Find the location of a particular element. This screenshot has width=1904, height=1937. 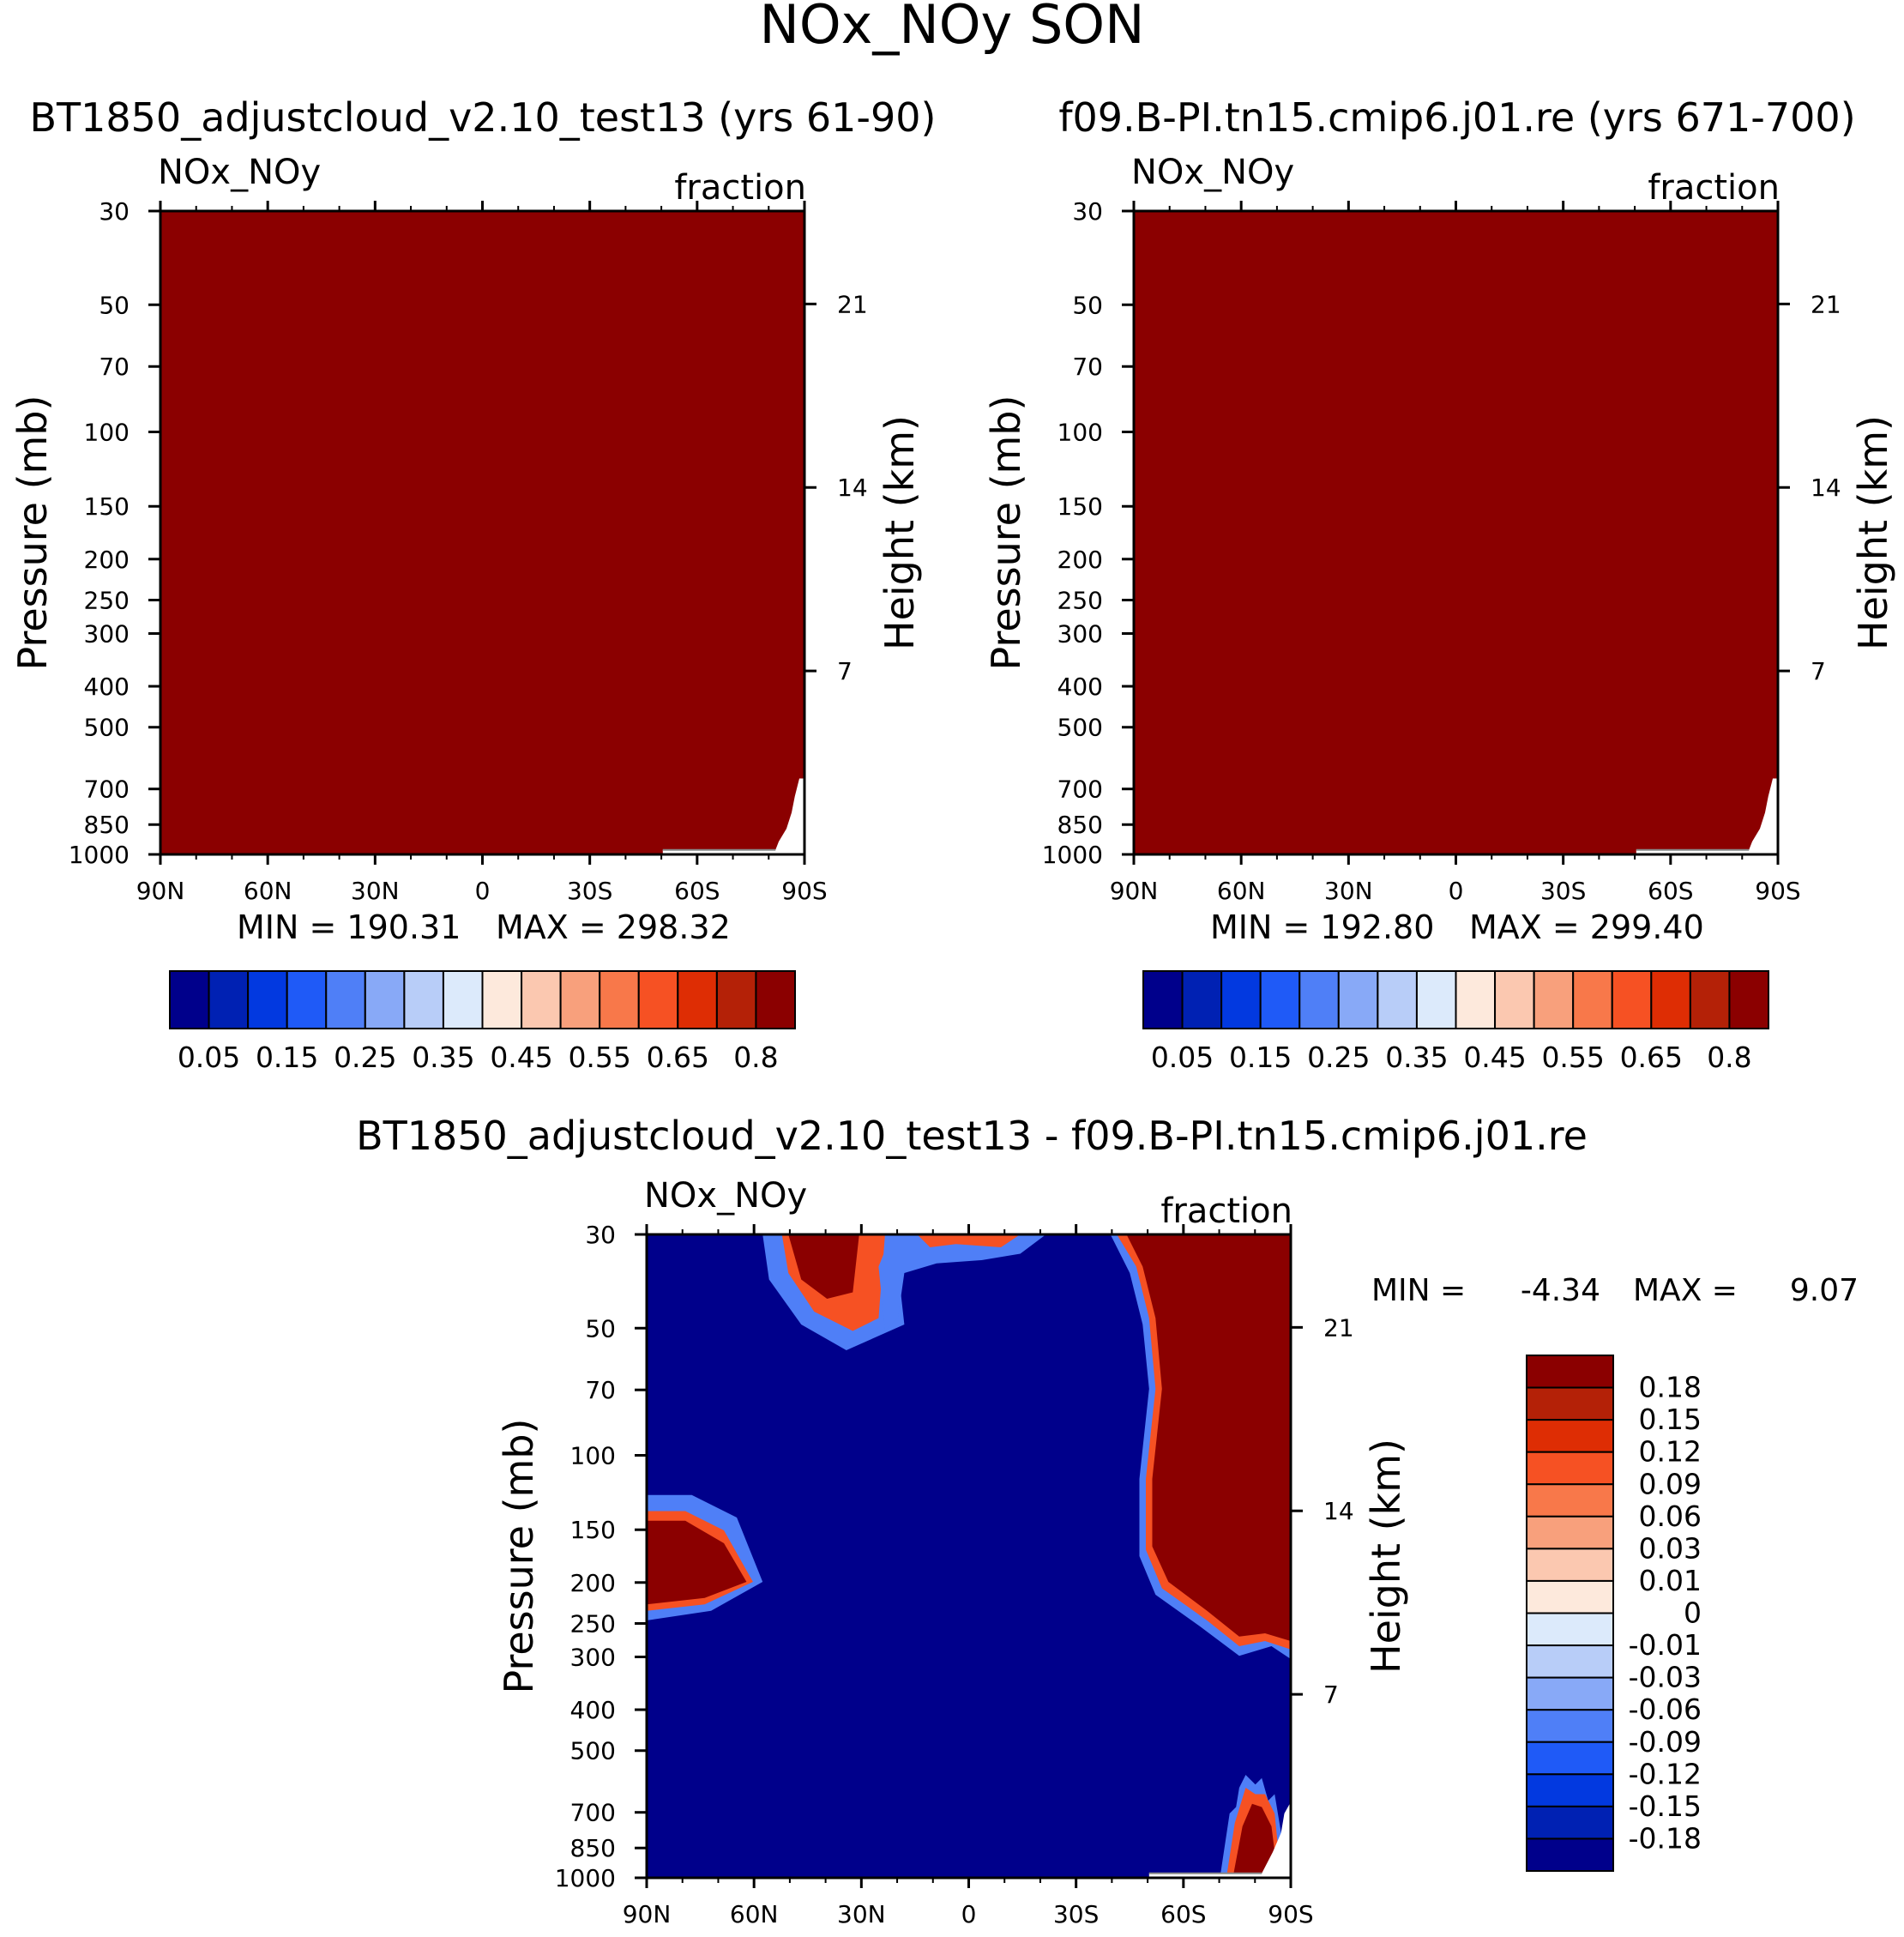

panel-1-terrain-mask is located at coordinates (733, 816).